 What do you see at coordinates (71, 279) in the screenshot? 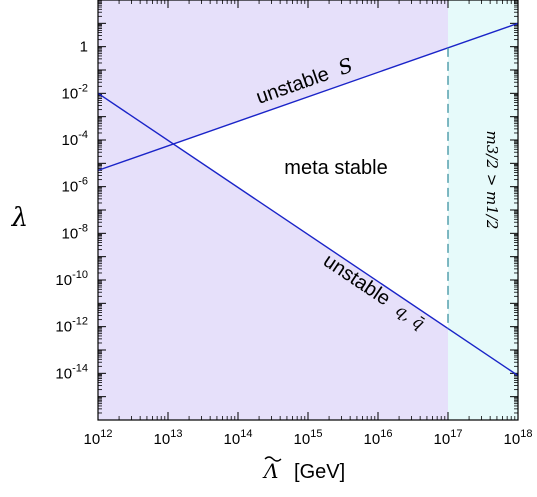
I see `y-tick-label: 10⁻¹⁰` at bounding box center [71, 279].